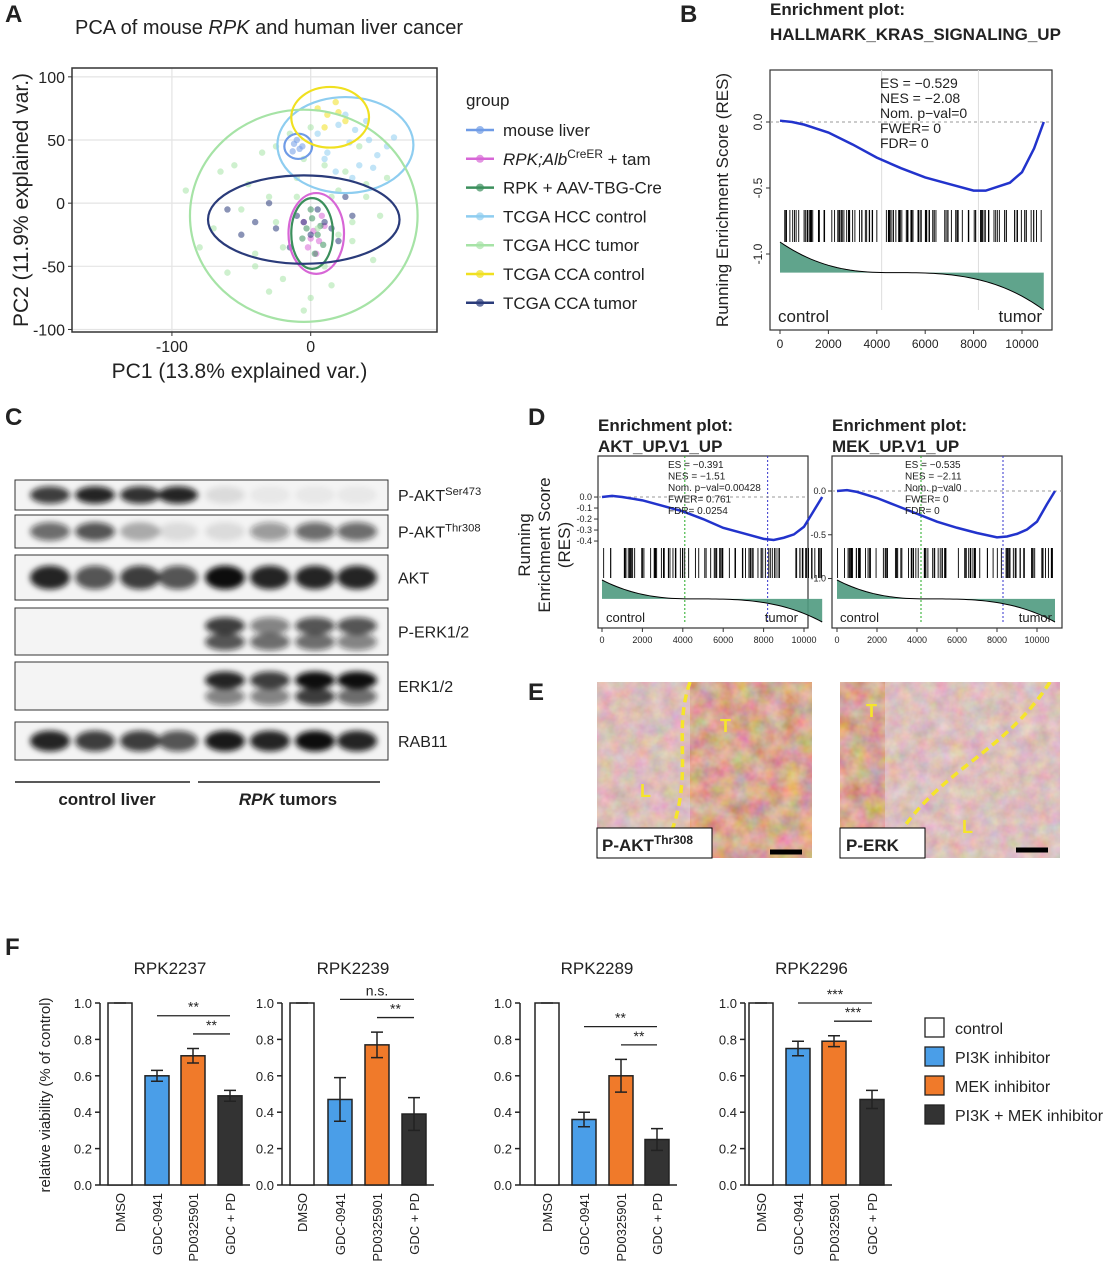 Image resolution: width=1117 pixels, height=1280 pixels. Describe the element at coordinates (673, 840) in the screenshot. I see `ihc-label-part: Thr308` at that location.